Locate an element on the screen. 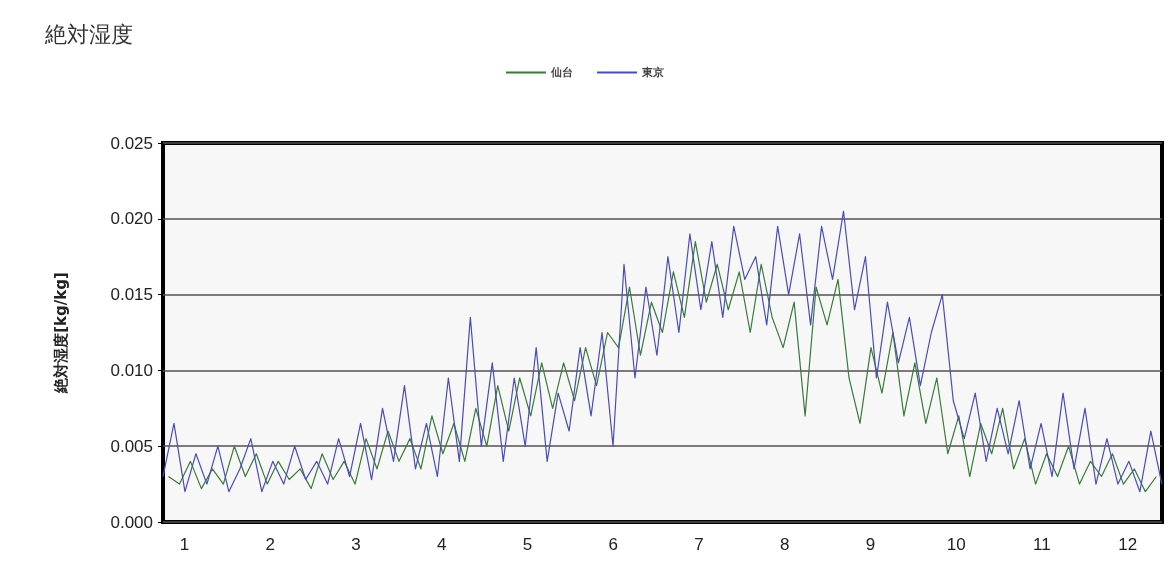 This screenshot has width=1170, height=568. legend-label: 東京 is located at coordinates (652, 72).